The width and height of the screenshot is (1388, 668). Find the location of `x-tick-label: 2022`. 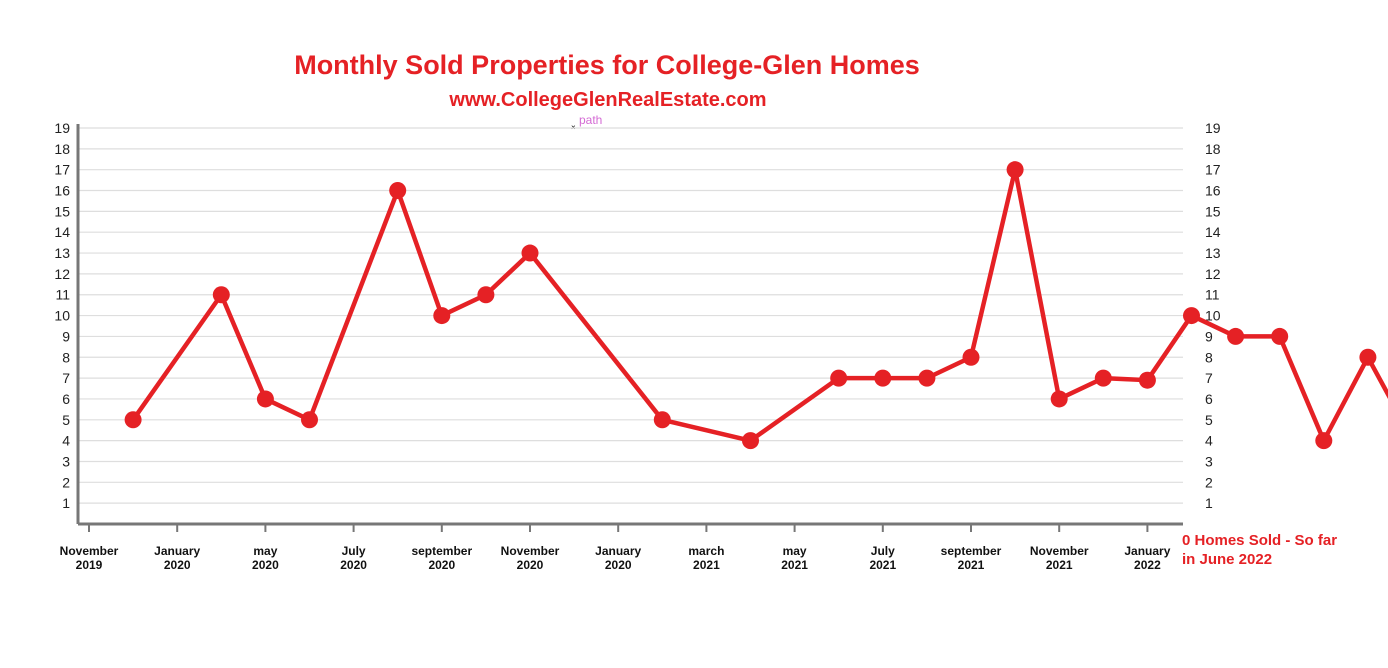

x-tick-label: 2022 is located at coordinates (1147, 565).